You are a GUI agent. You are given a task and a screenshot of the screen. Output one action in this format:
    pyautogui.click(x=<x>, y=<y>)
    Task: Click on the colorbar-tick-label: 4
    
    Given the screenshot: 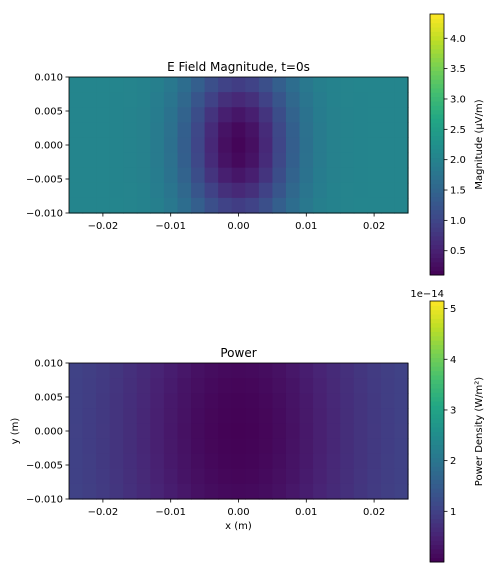 What is the action you would take?
    pyautogui.click(x=453, y=360)
    